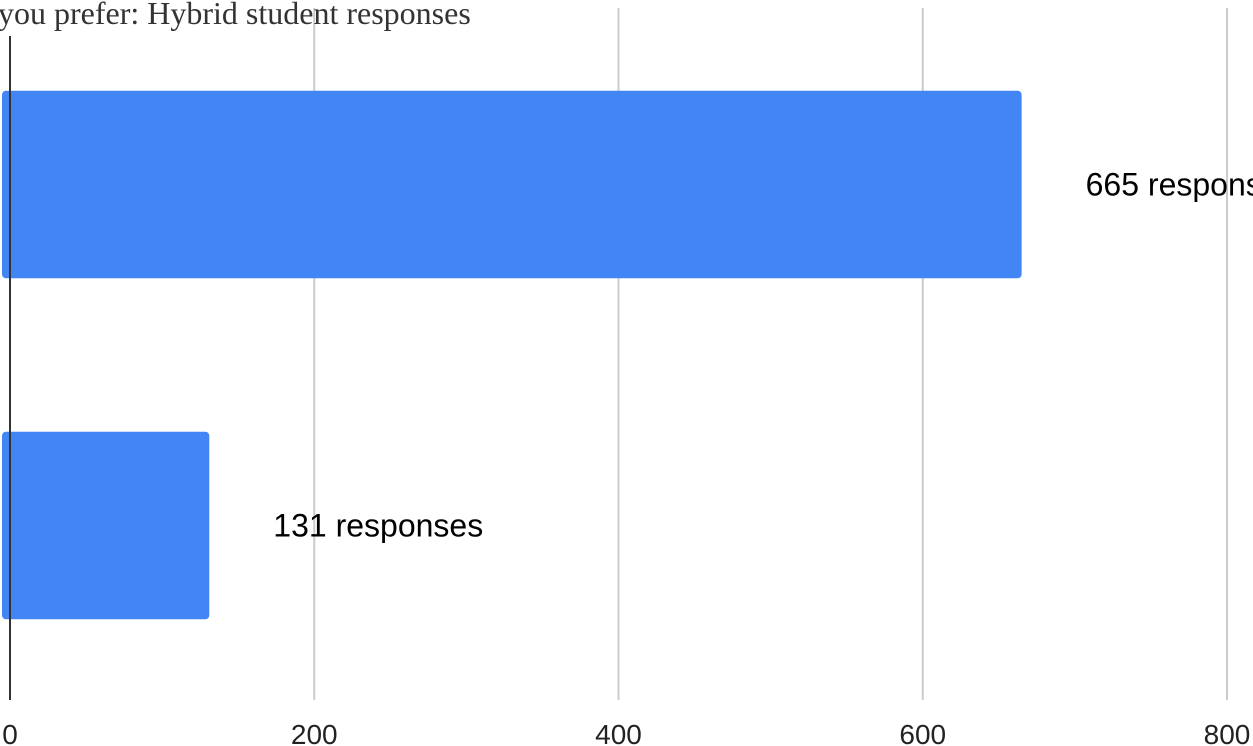  I want to click on bar, so click(106, 525).